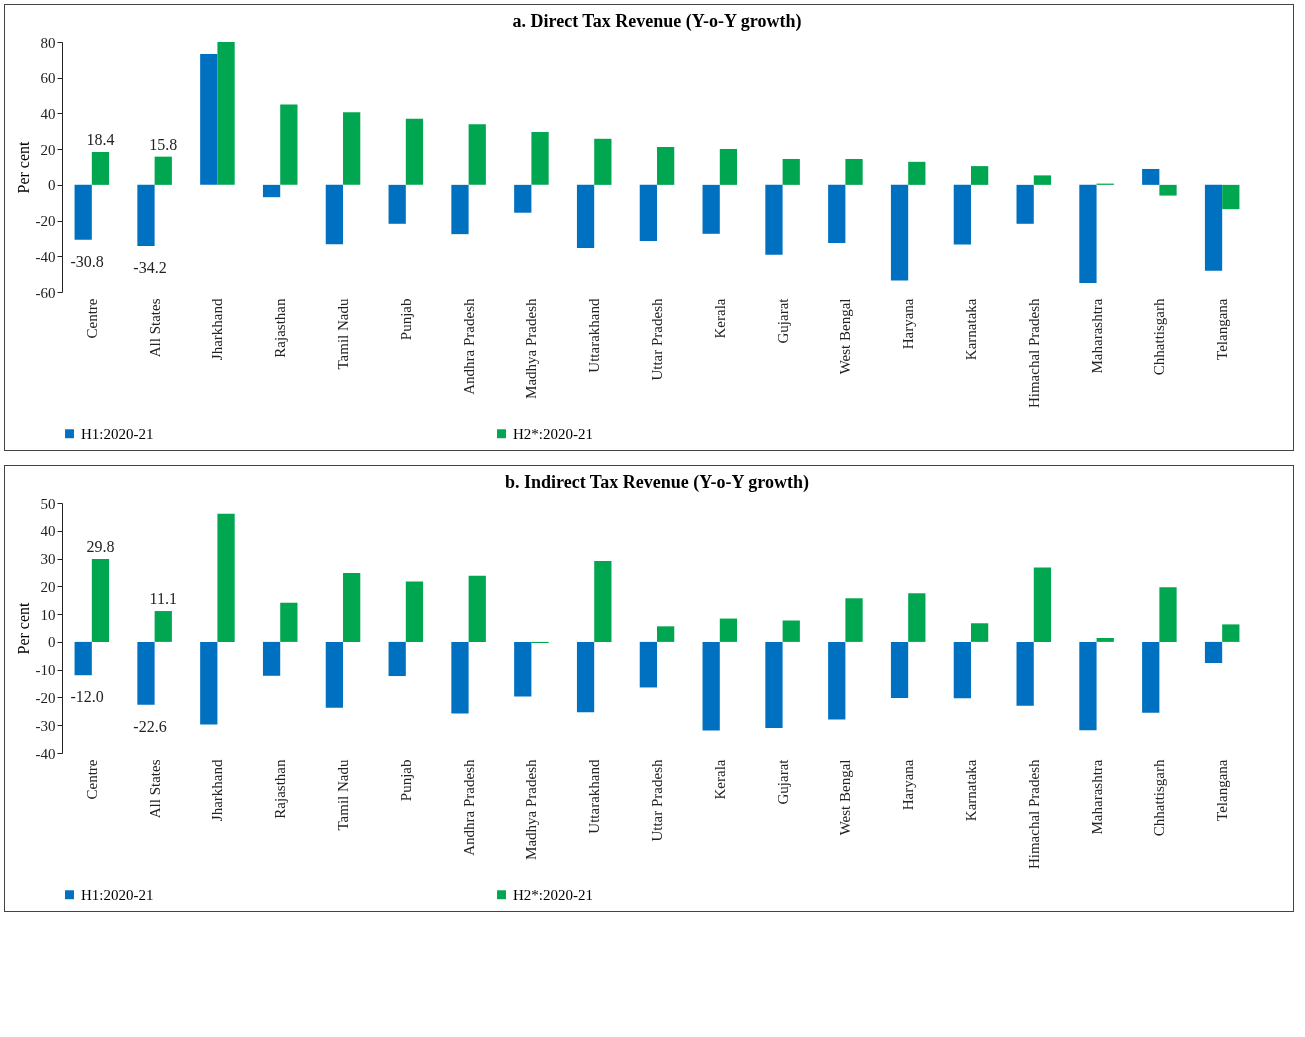 The height and width of the screenshot is (1037, 1305). What do you see at coordinates (154, 328) in the screenshot?
I see `x-tick-label: All States` at bounding box center [154, 328].